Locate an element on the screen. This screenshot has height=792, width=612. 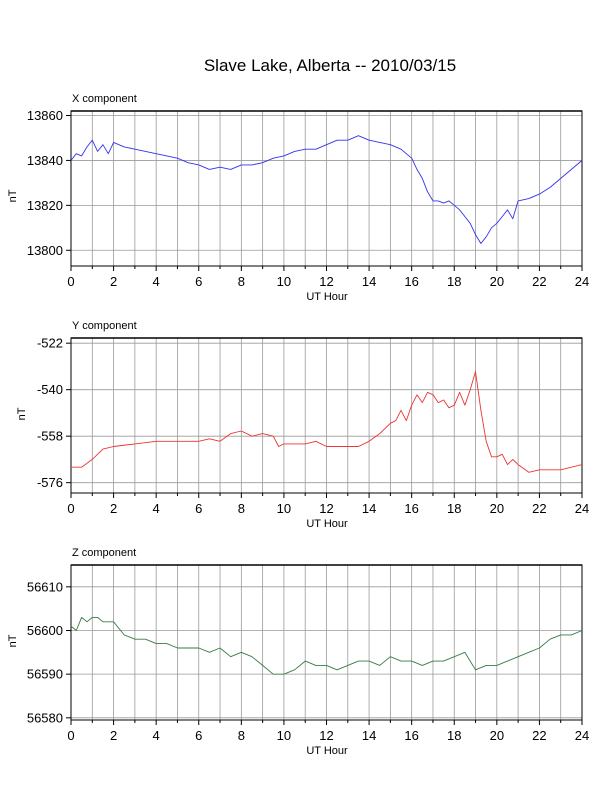
y-tick-label: 13860 is located at coordinates (45, 115).